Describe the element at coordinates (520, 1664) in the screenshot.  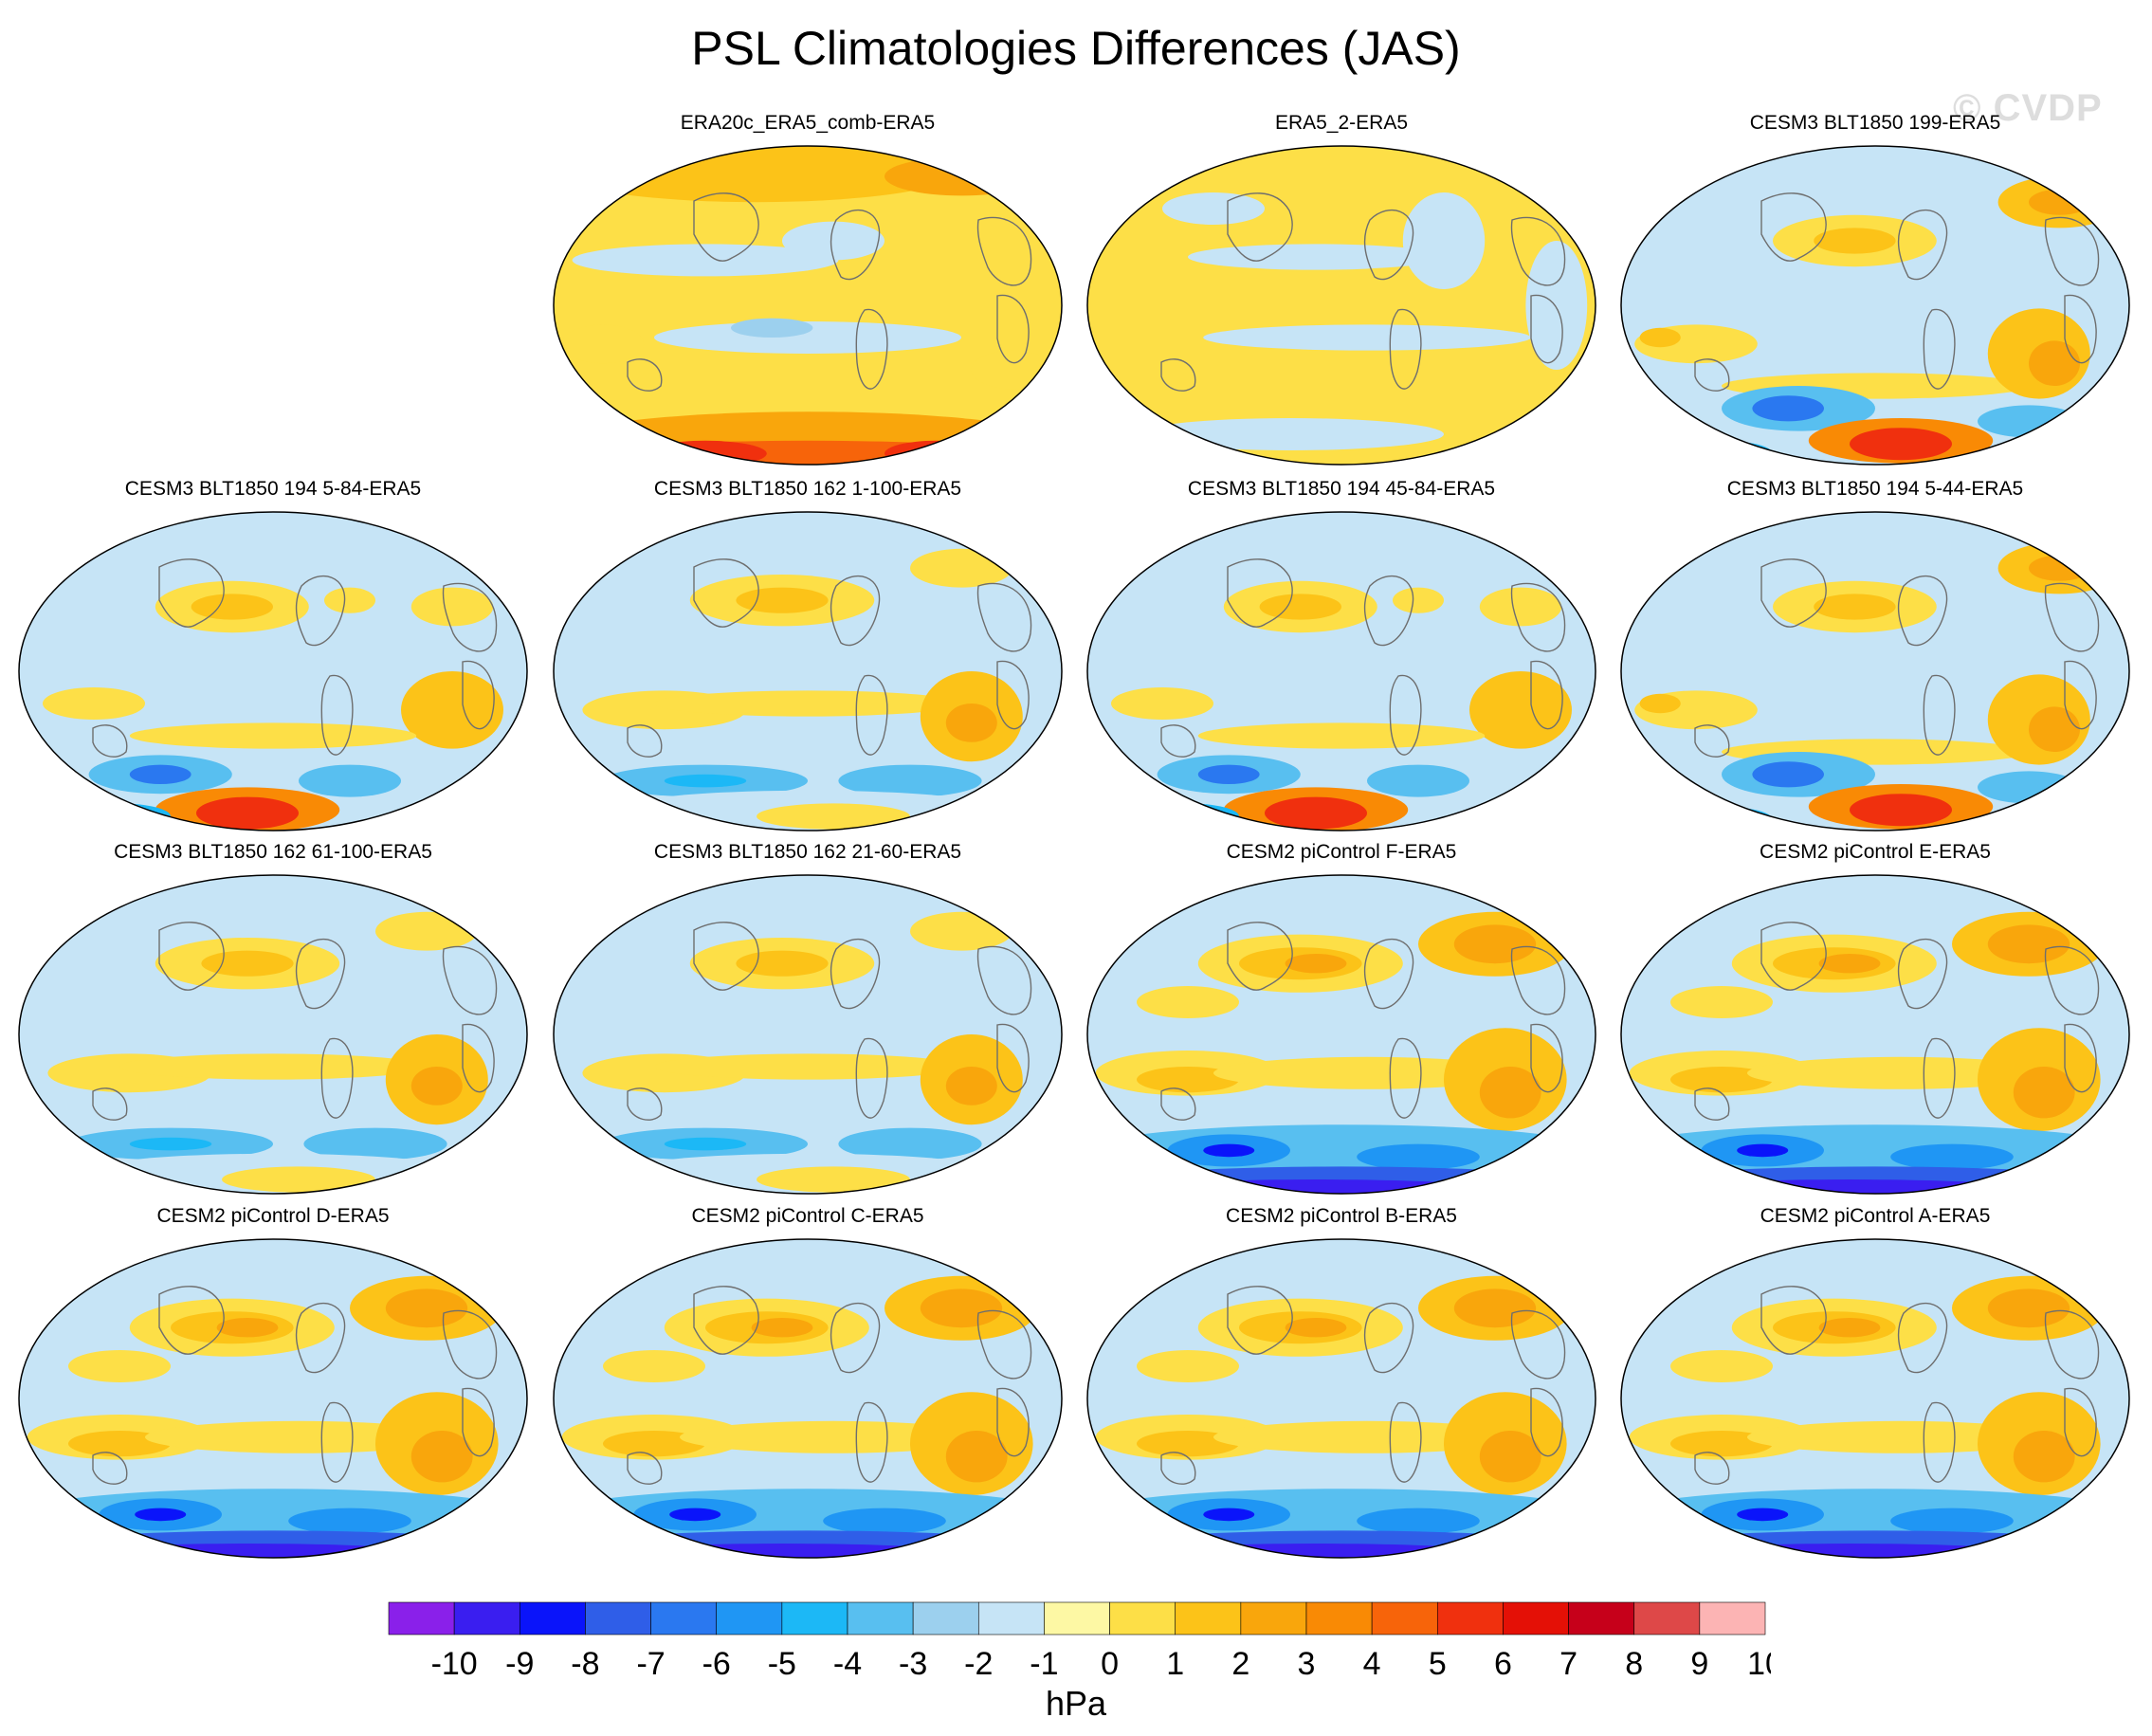
I see `colorbar-tick-label: -9` at that location.